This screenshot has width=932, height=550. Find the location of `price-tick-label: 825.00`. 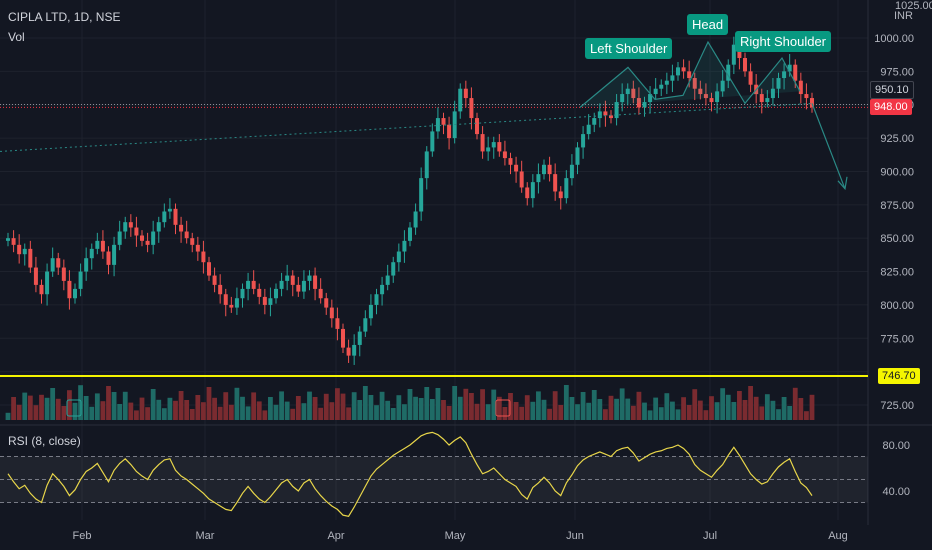

price-tick-label: 825.00 is located at coordinates (897, 273).